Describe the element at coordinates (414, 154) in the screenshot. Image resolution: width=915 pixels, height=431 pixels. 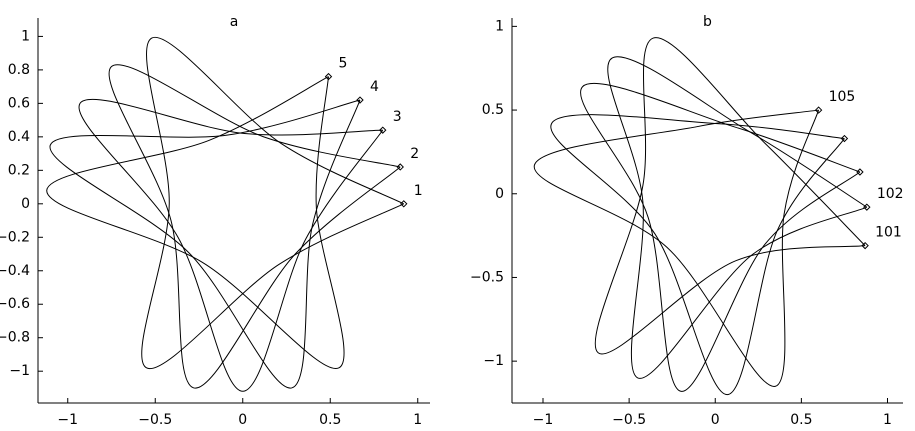
I see `point-label: 2` at that location.